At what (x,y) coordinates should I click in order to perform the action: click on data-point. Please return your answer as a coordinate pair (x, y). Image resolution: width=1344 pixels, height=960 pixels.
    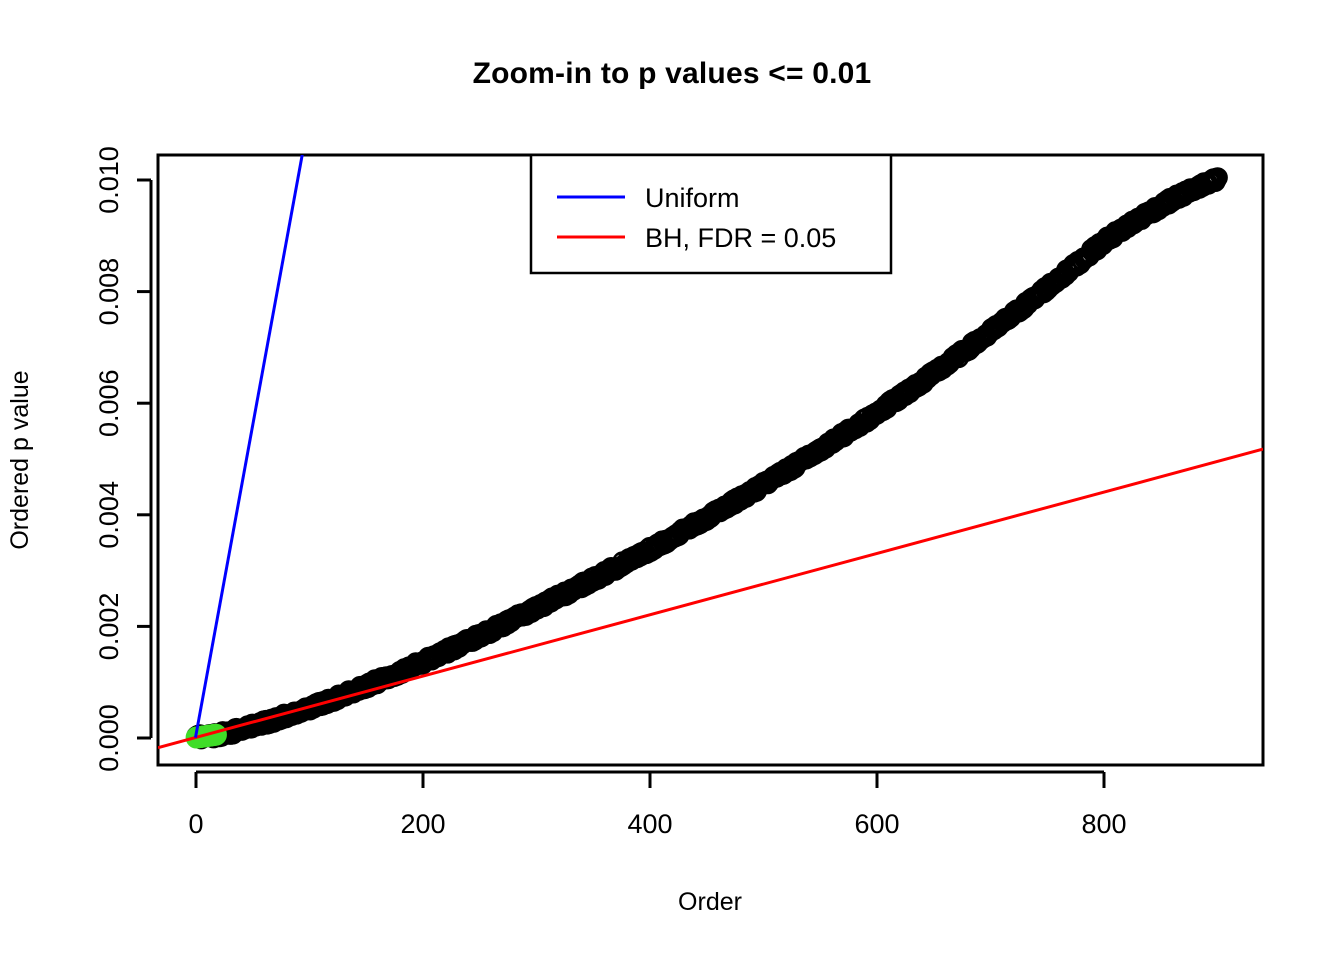
    Looking at the image, I should click on (1217, 177).